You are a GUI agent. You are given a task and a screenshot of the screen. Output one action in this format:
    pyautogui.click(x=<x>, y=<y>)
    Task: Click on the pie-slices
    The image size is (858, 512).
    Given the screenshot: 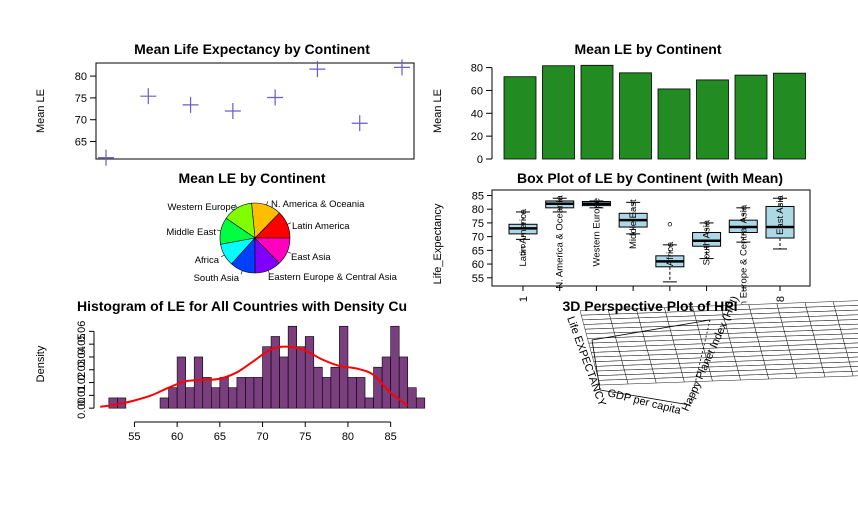 What is the action you would take?
    pyautogui.click(x=255, y=238)
    